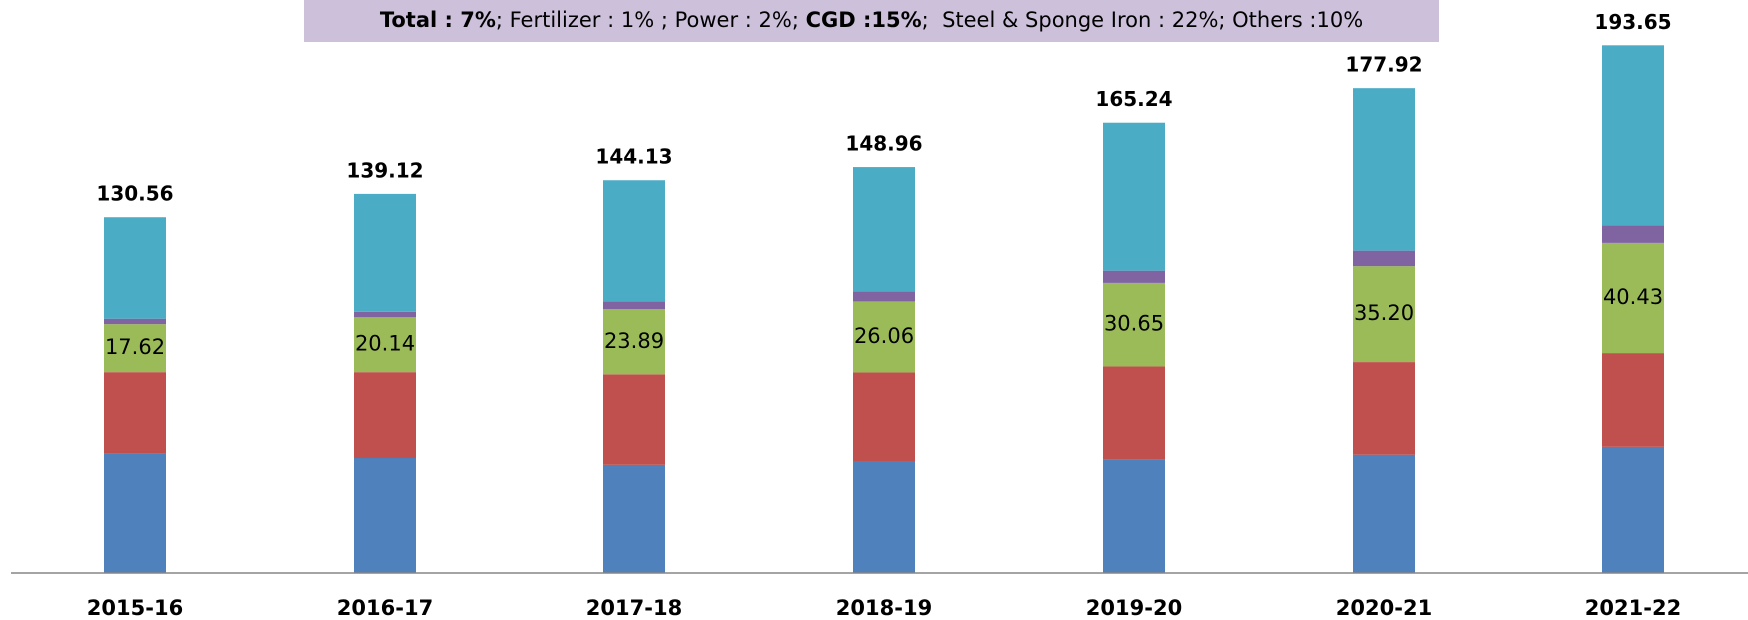  I want to click on banner-text: ; Fertilizer : 1% ; Power : 2%;, so click(650, 20).